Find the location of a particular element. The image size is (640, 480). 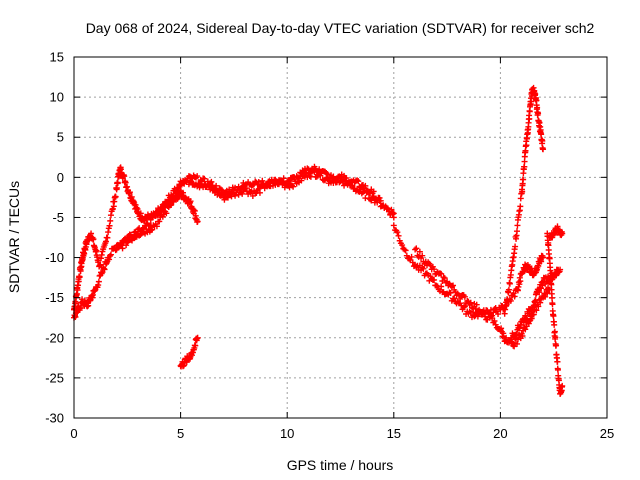

y-axis-label: SDTVAR / TECUs is located at coordinates (14, 237).